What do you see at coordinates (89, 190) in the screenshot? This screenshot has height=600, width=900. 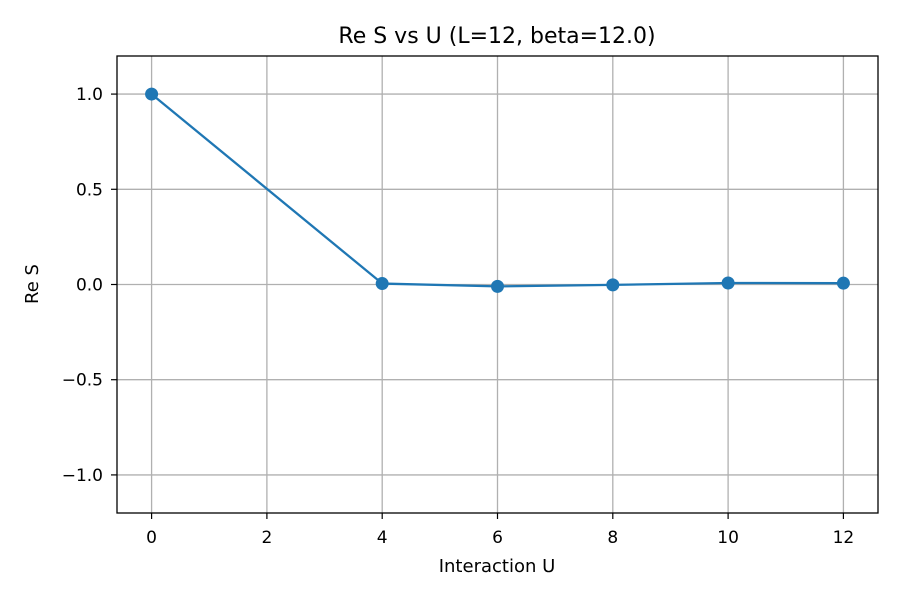 I see `y-tick-label: 0.5` at bounding box center [89, 190].